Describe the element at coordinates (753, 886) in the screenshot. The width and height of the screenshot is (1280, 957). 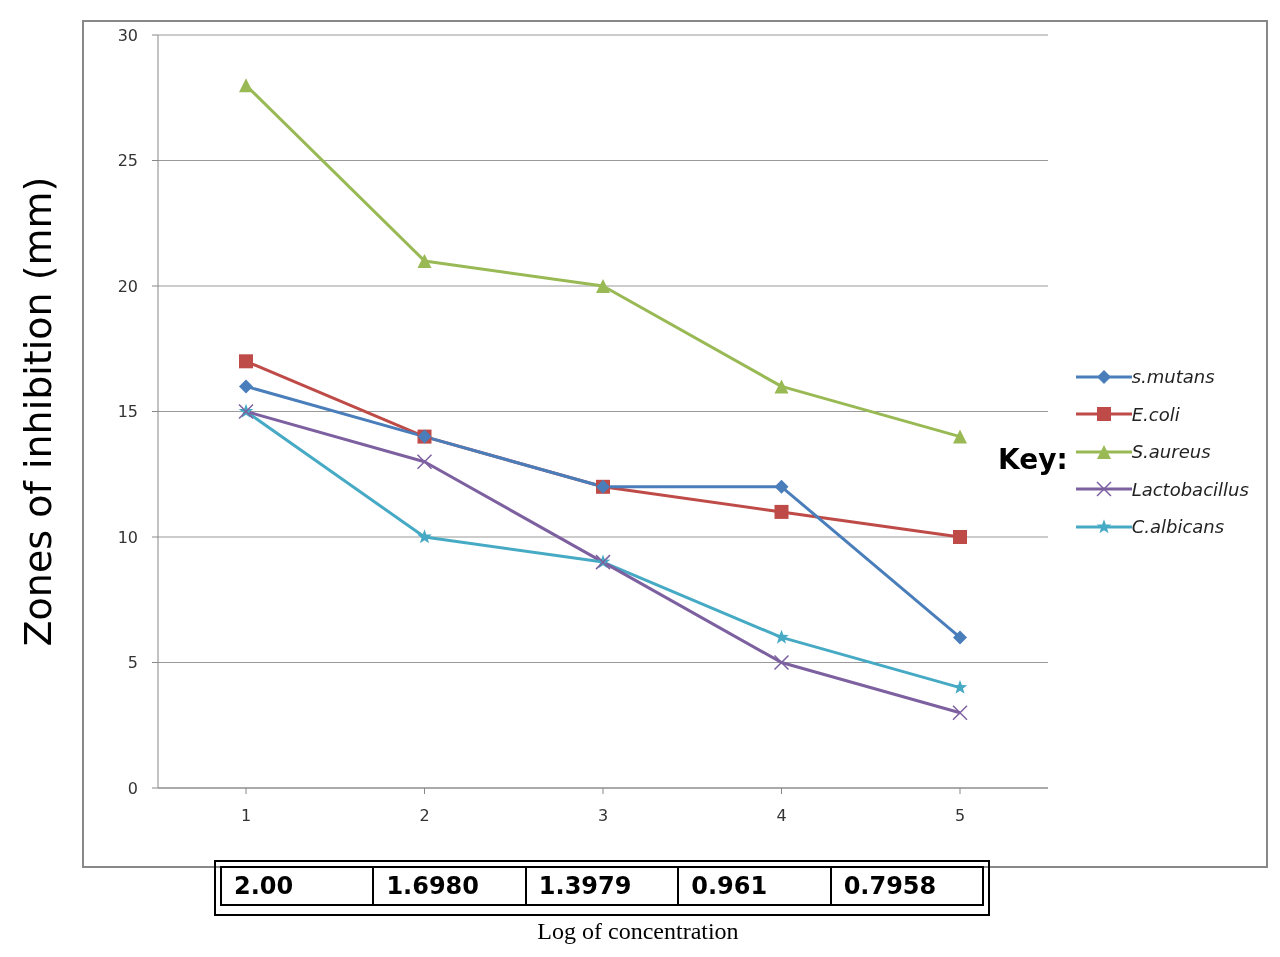
I see `text: 0.961` at that location.